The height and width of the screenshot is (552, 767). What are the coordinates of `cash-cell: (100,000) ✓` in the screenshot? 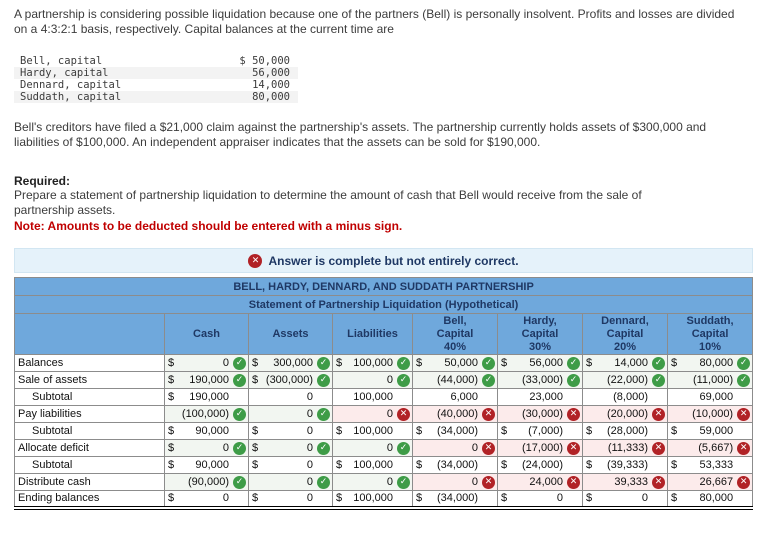 It's located at (206, 414).